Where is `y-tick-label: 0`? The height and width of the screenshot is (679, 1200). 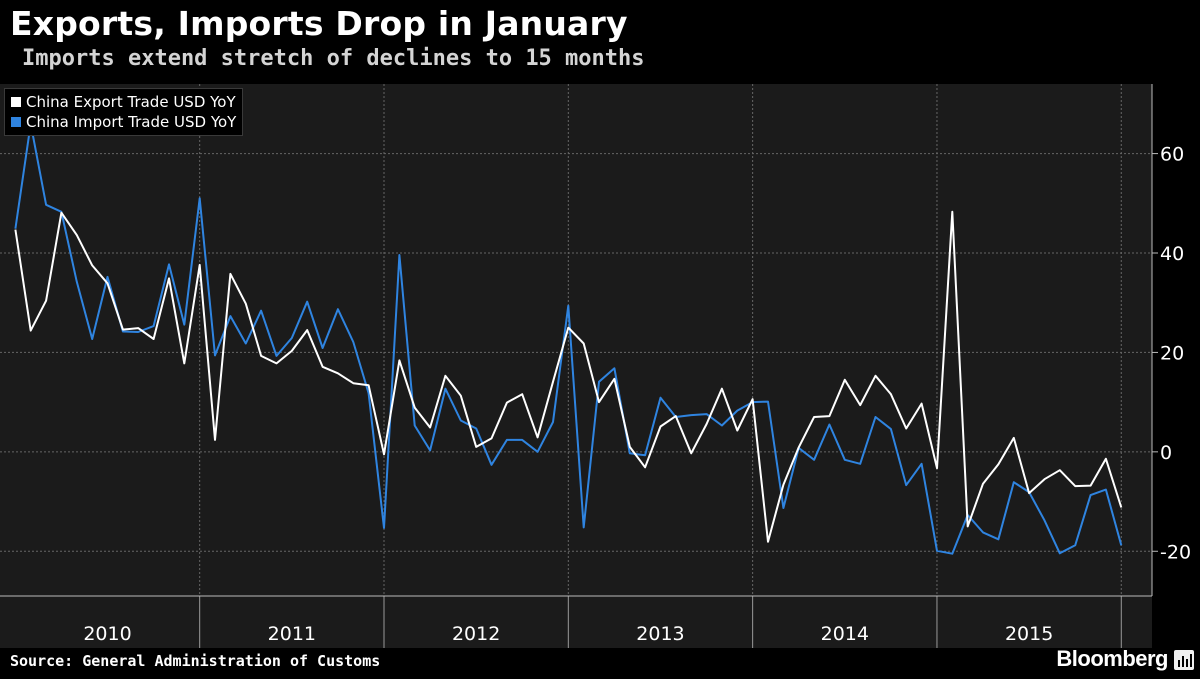
y-tick-label: 0 is located at coordinates (1166, 453).